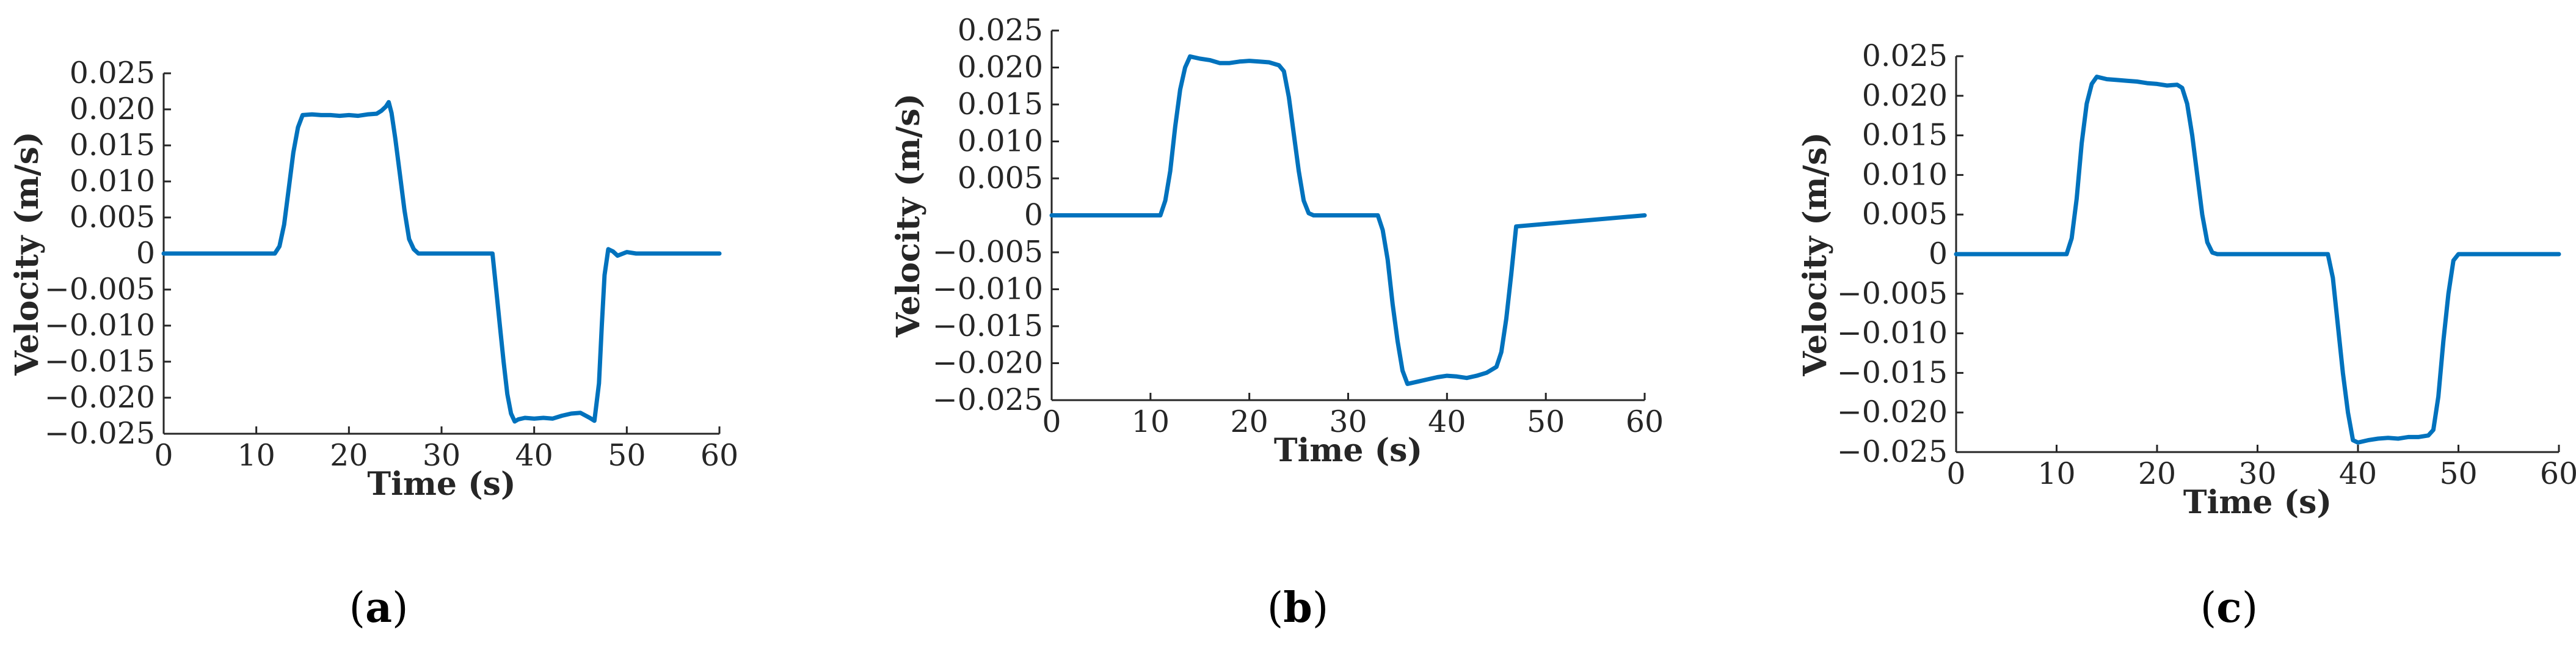 This screenshot has width=2576, height=661. I want to click on caption-letter: b, so click(1297, 607).